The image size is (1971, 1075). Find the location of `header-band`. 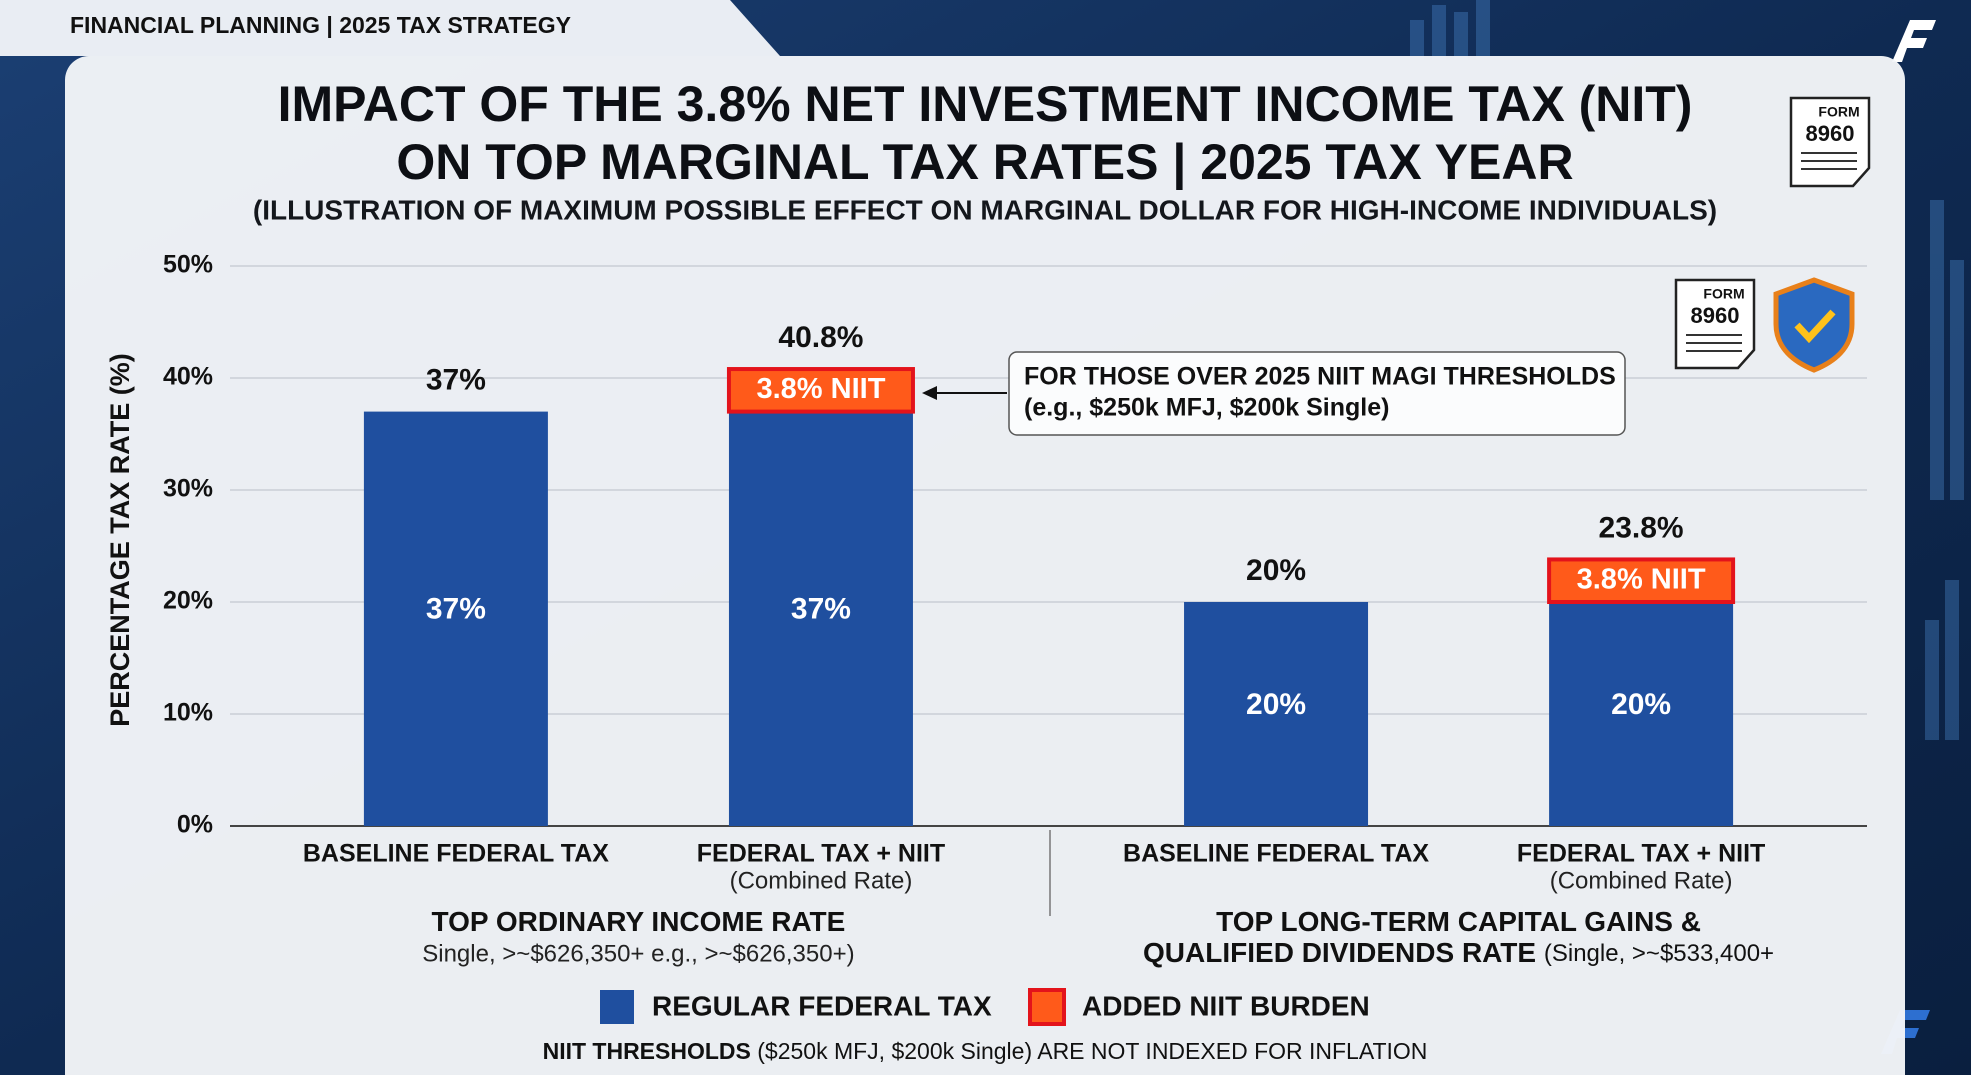

header-band is located at coordinates (390, 28).